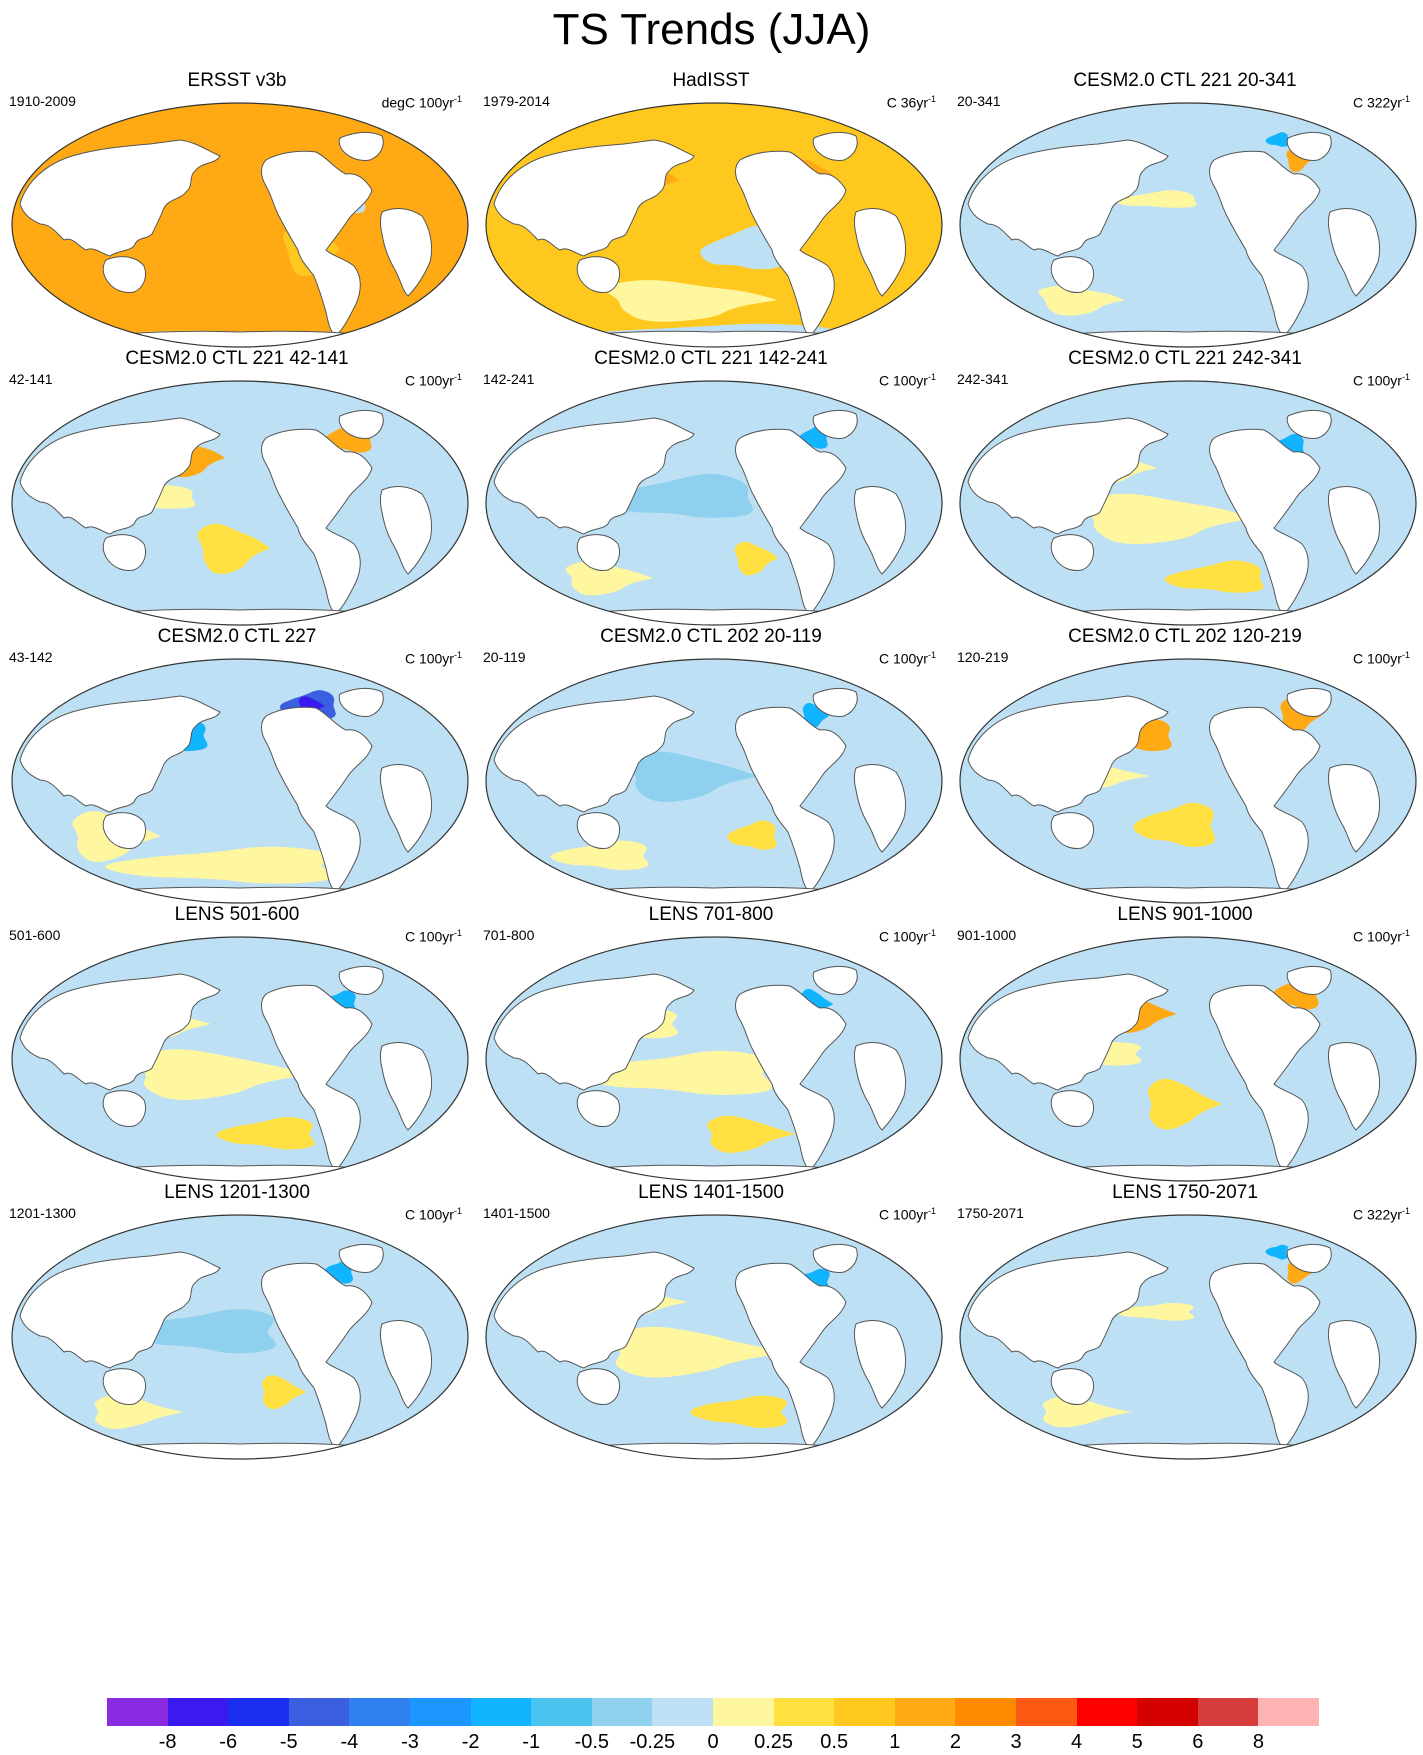 Image resolution: width=1423 pixels, height=1755 pixels. What do you see at coordinates (237, 636) in the screenshot?
I see `panel-title: CESM2.0 CTL 227` at bounding box center [237, 636].